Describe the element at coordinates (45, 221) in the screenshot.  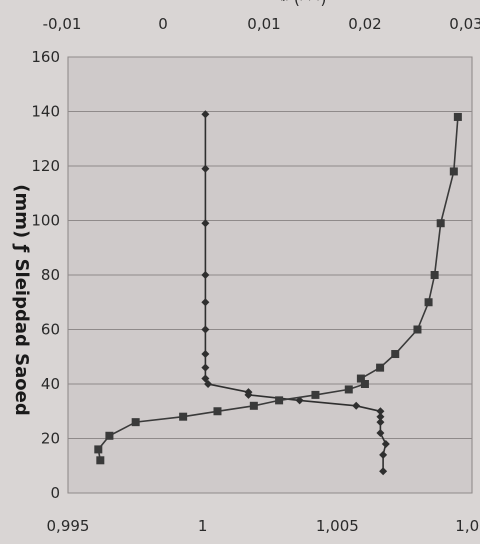
I see `y-tick-label: 100` at that location.